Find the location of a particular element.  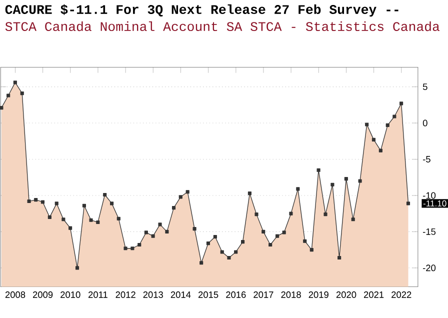

annotation: -11.10 is located at coordinates (434, 203).